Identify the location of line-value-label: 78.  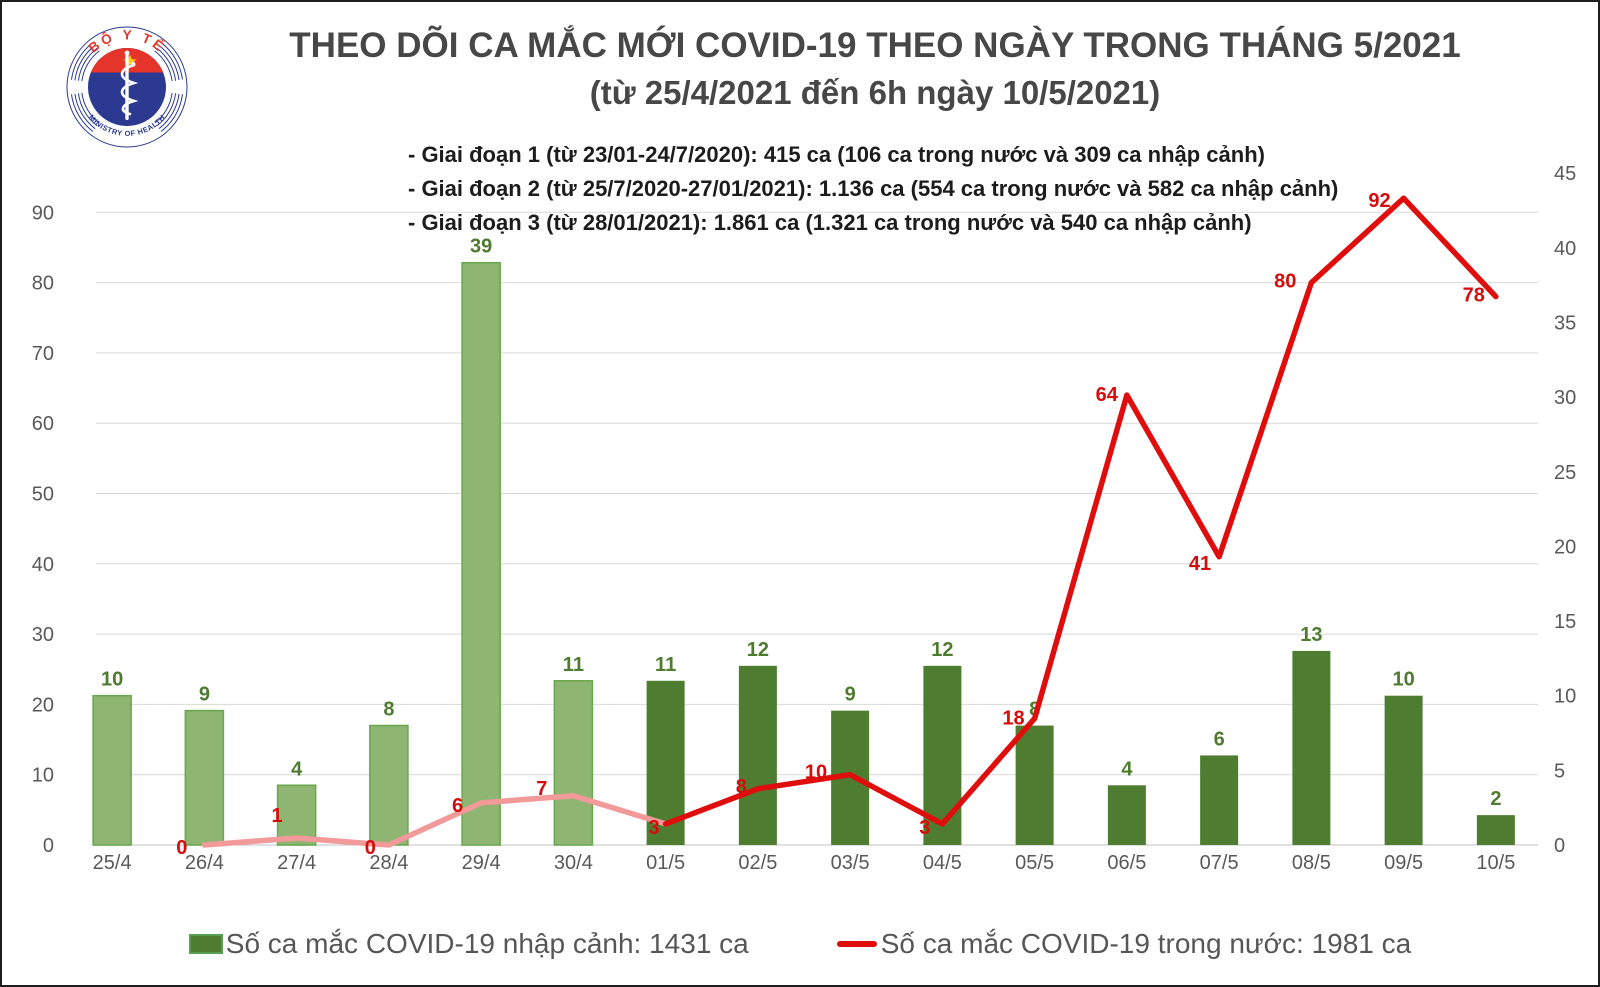
(1474, 296).